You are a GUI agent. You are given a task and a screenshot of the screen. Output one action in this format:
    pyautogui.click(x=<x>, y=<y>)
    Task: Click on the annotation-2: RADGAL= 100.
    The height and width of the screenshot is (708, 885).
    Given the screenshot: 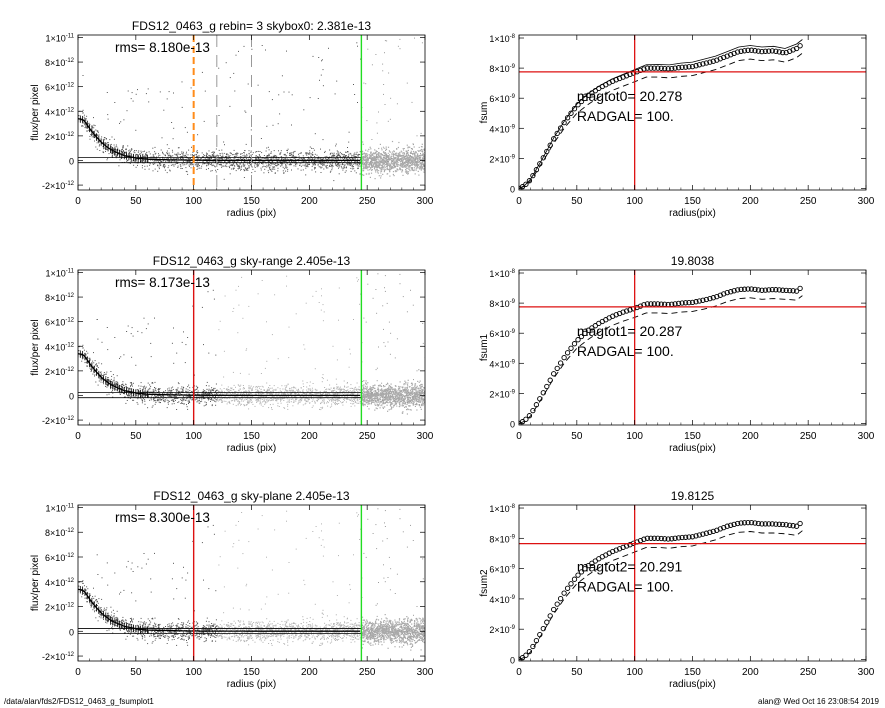 What is the action you would take?
    pyautogui.click(x=625, y=116)
    